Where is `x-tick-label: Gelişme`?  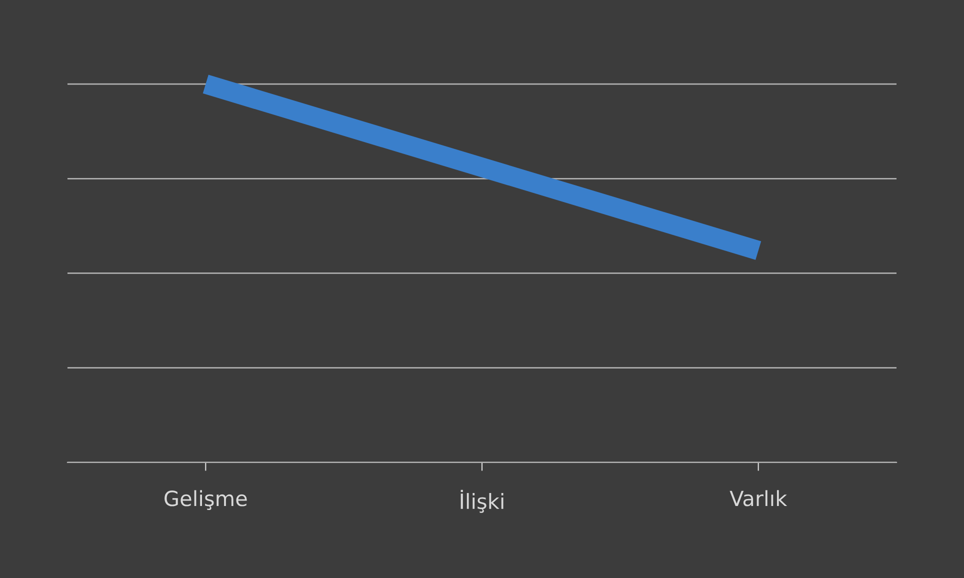 x-tick-label: Gelişme is located at coordinates (205, 500).